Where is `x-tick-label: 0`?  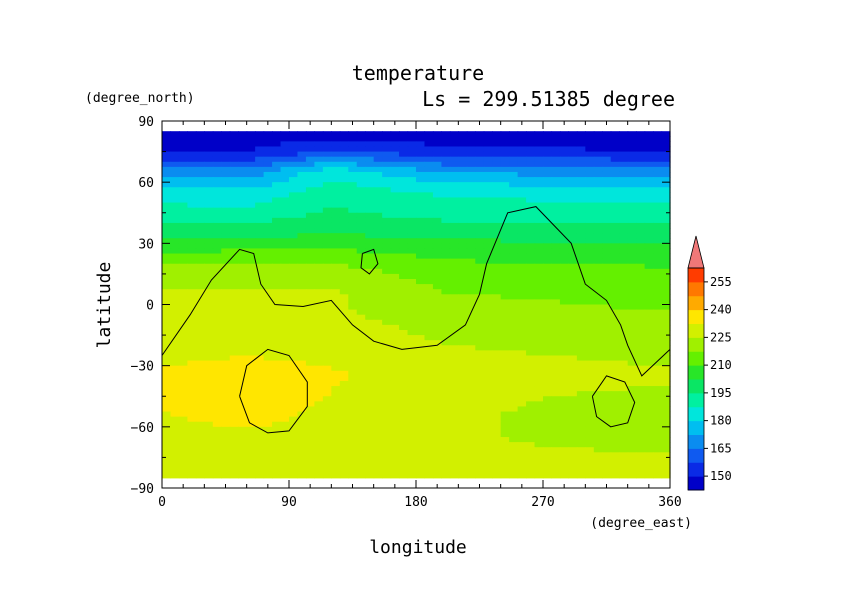
x-tick-label: 0 is located at coordinates (162, 502).